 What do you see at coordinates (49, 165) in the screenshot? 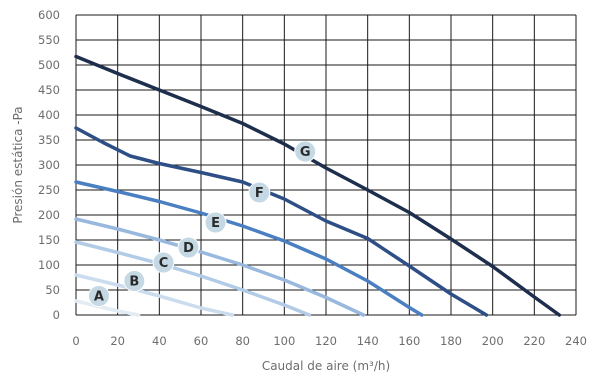
I see `y-tick-label: 300` at bounding box center [49, 165].